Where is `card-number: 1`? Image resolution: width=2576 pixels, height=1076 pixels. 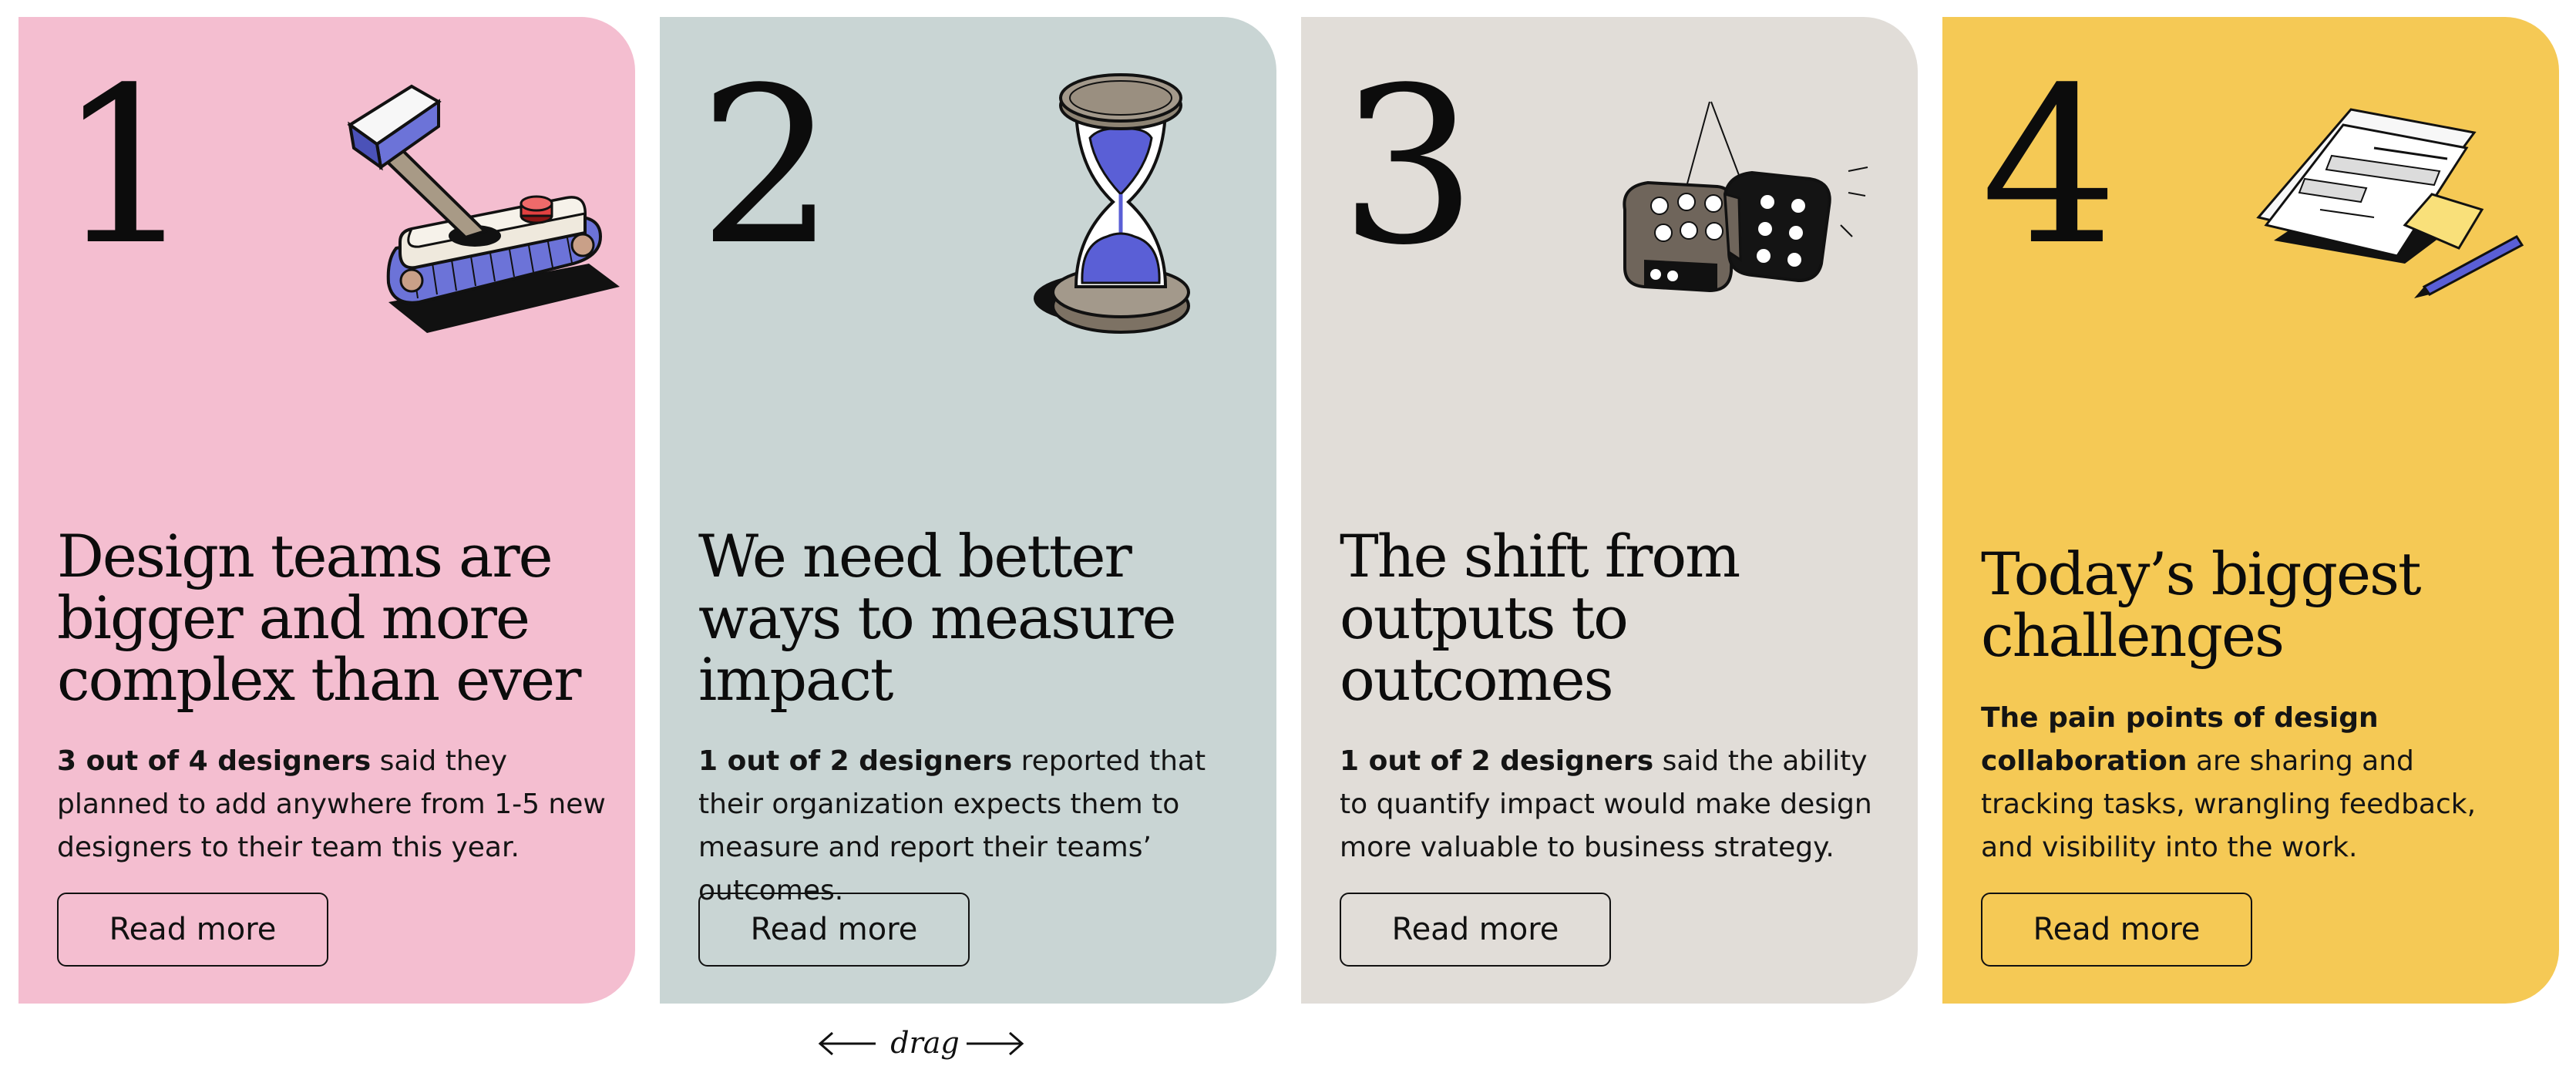
card-number: 1 is located at coordinates (125, 168).